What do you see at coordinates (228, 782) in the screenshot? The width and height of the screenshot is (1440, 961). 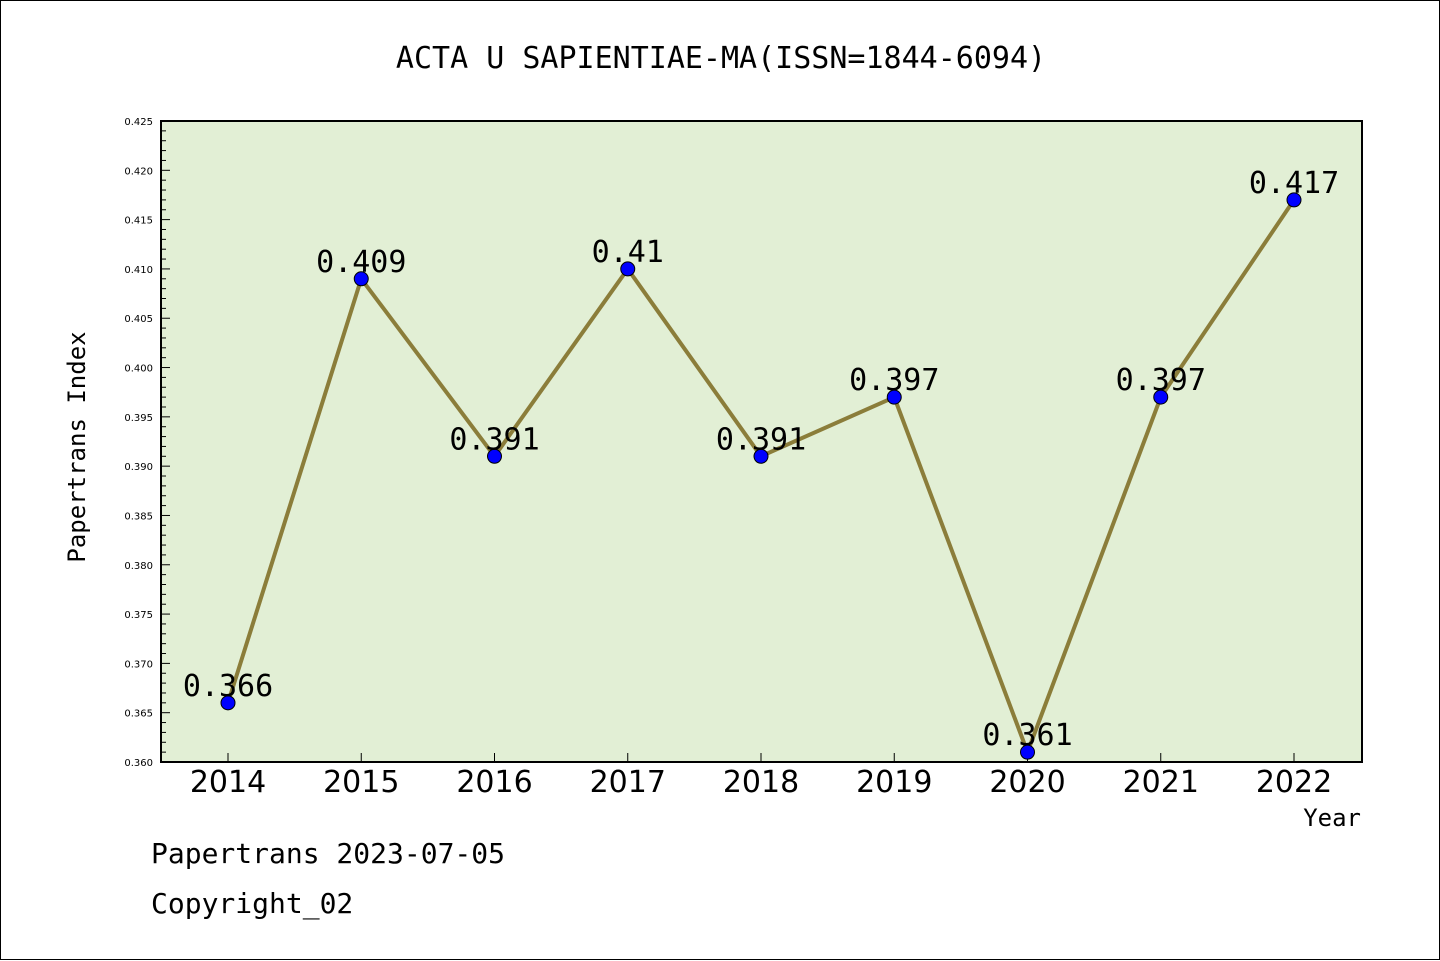 I see `x-tick-label: 2014` at bounding box center [228, 782].